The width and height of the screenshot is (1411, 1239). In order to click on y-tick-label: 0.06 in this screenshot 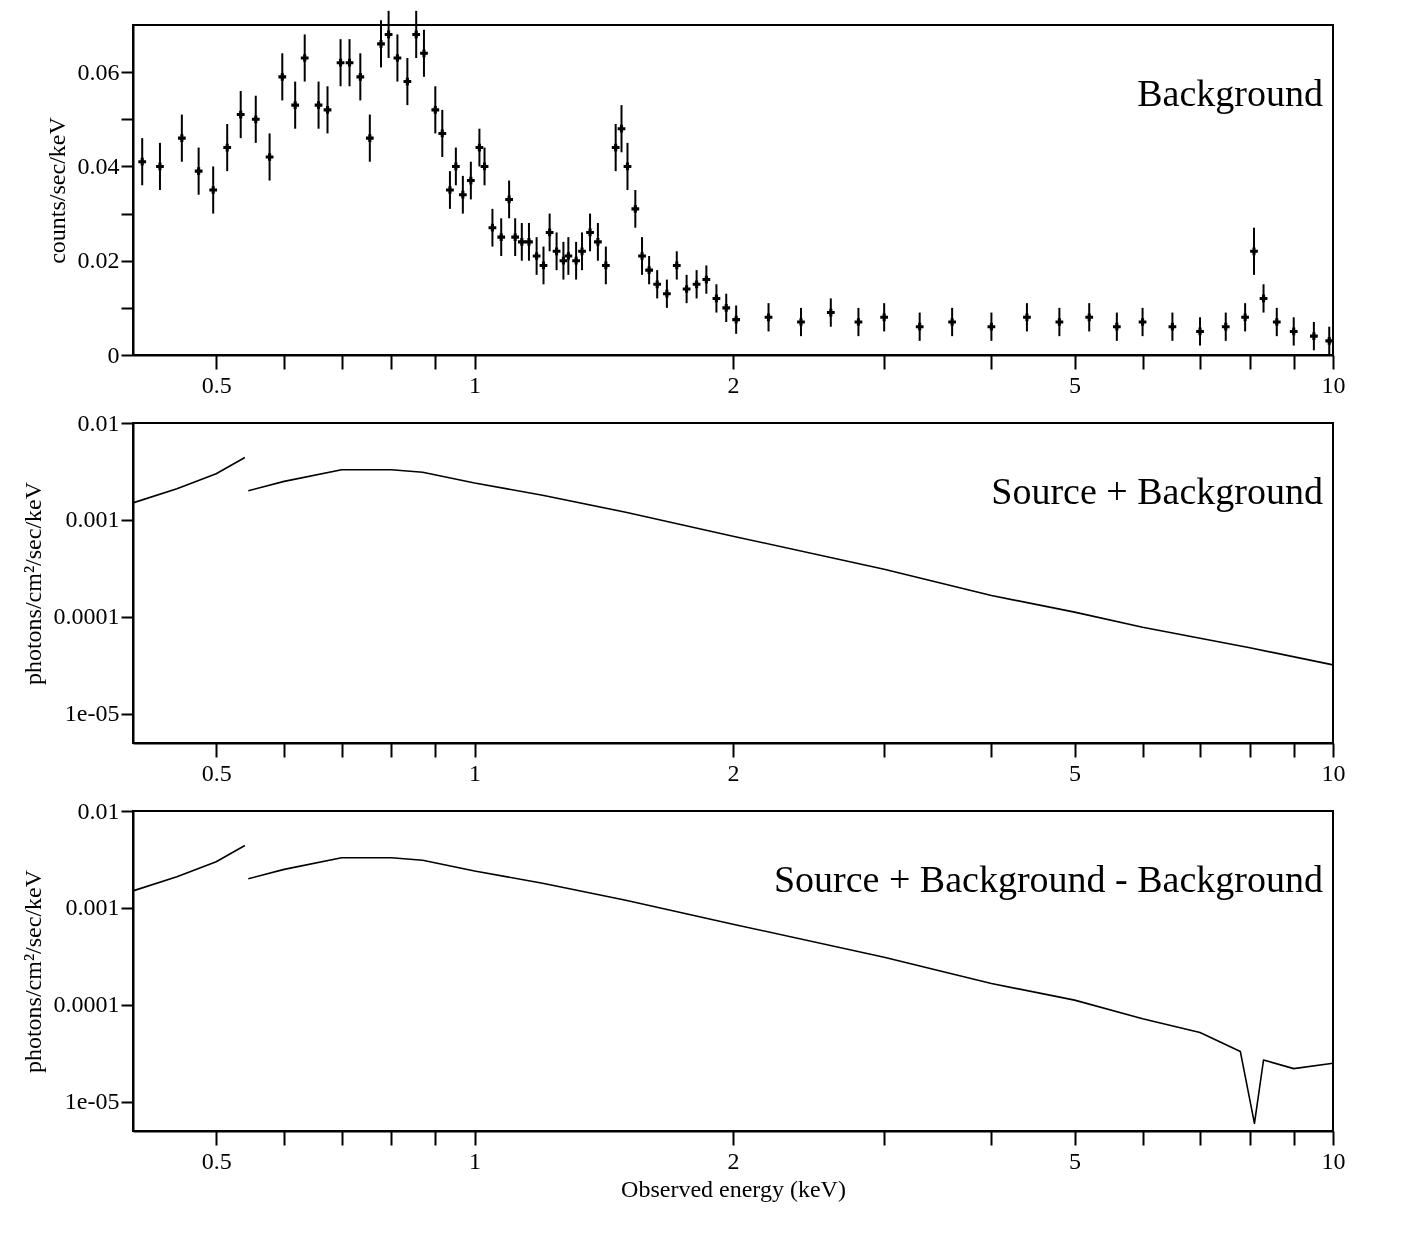, I will do `click(98, 71)`.